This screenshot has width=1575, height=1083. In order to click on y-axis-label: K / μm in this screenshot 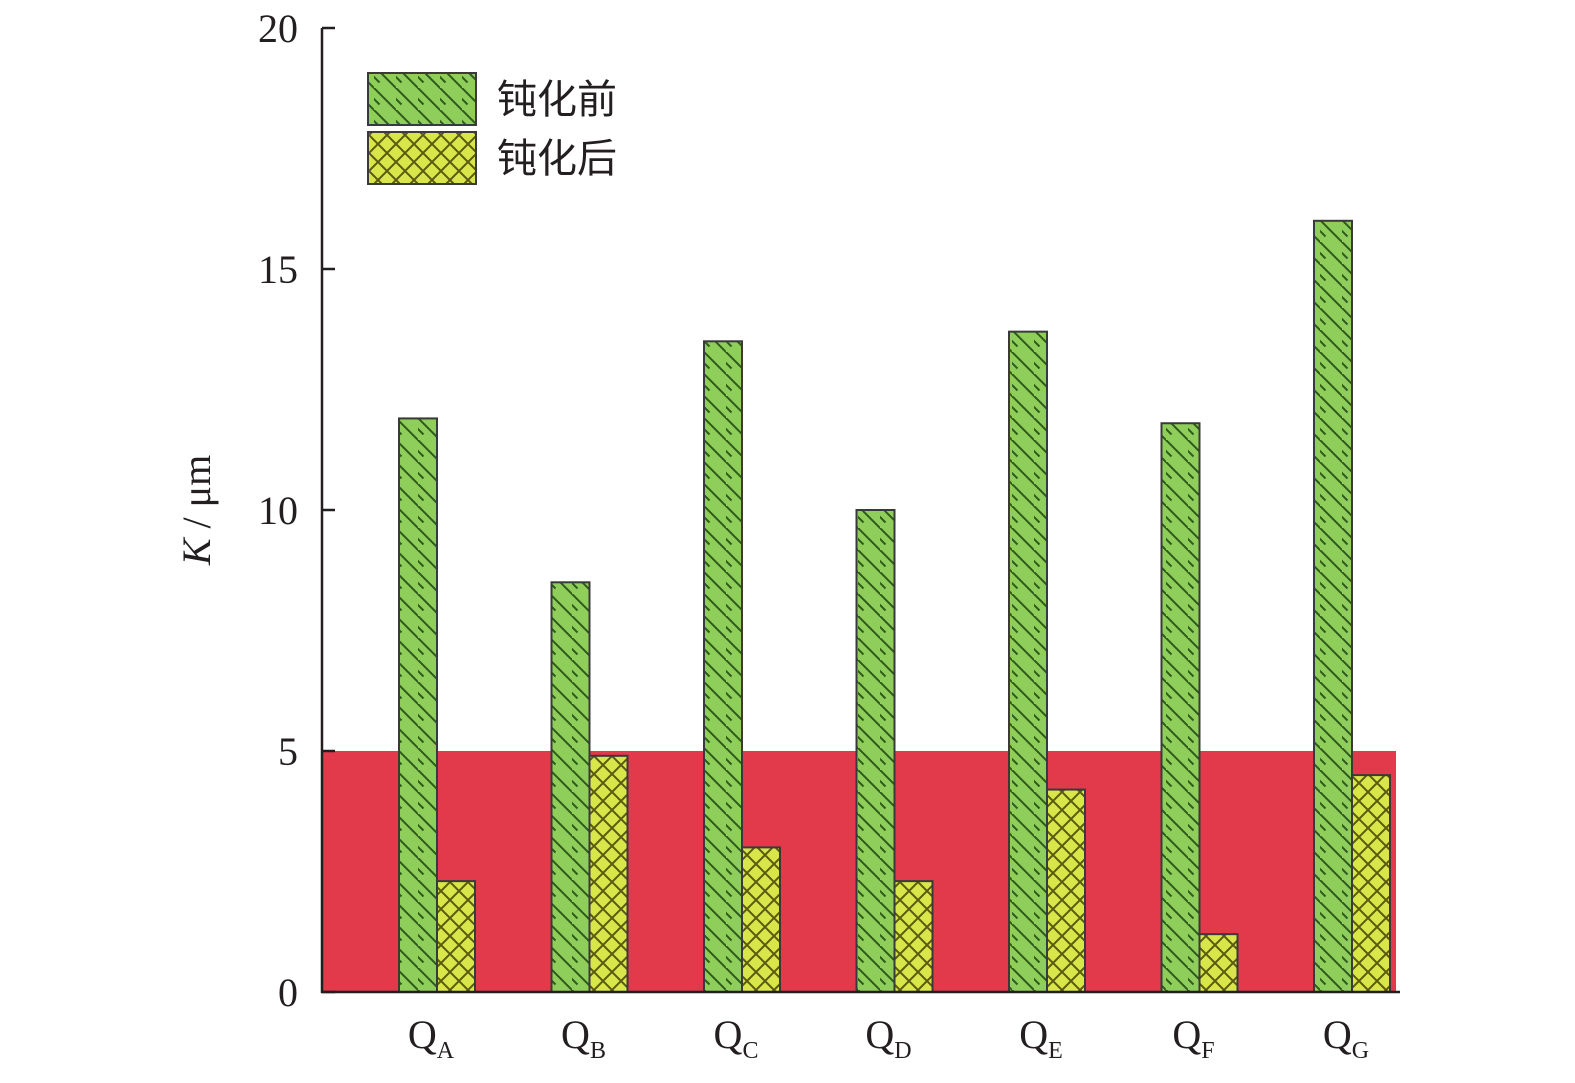, I will do `click(196, 510)`.